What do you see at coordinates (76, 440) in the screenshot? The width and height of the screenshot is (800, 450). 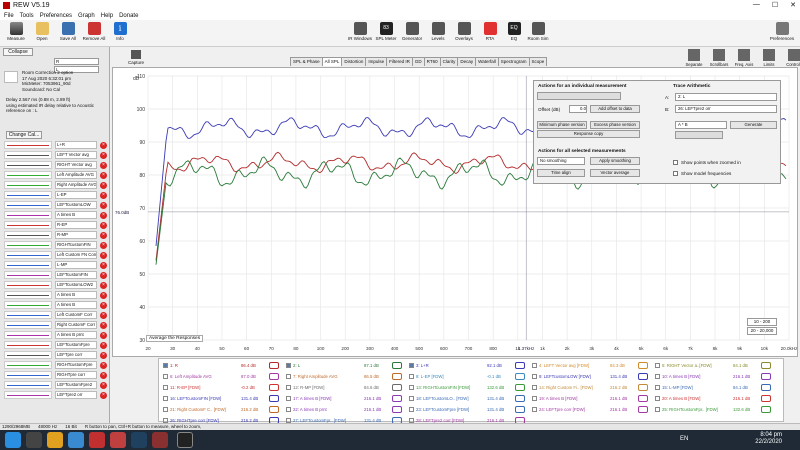 I see `chrome-icon` at bounding box center [76, 440].